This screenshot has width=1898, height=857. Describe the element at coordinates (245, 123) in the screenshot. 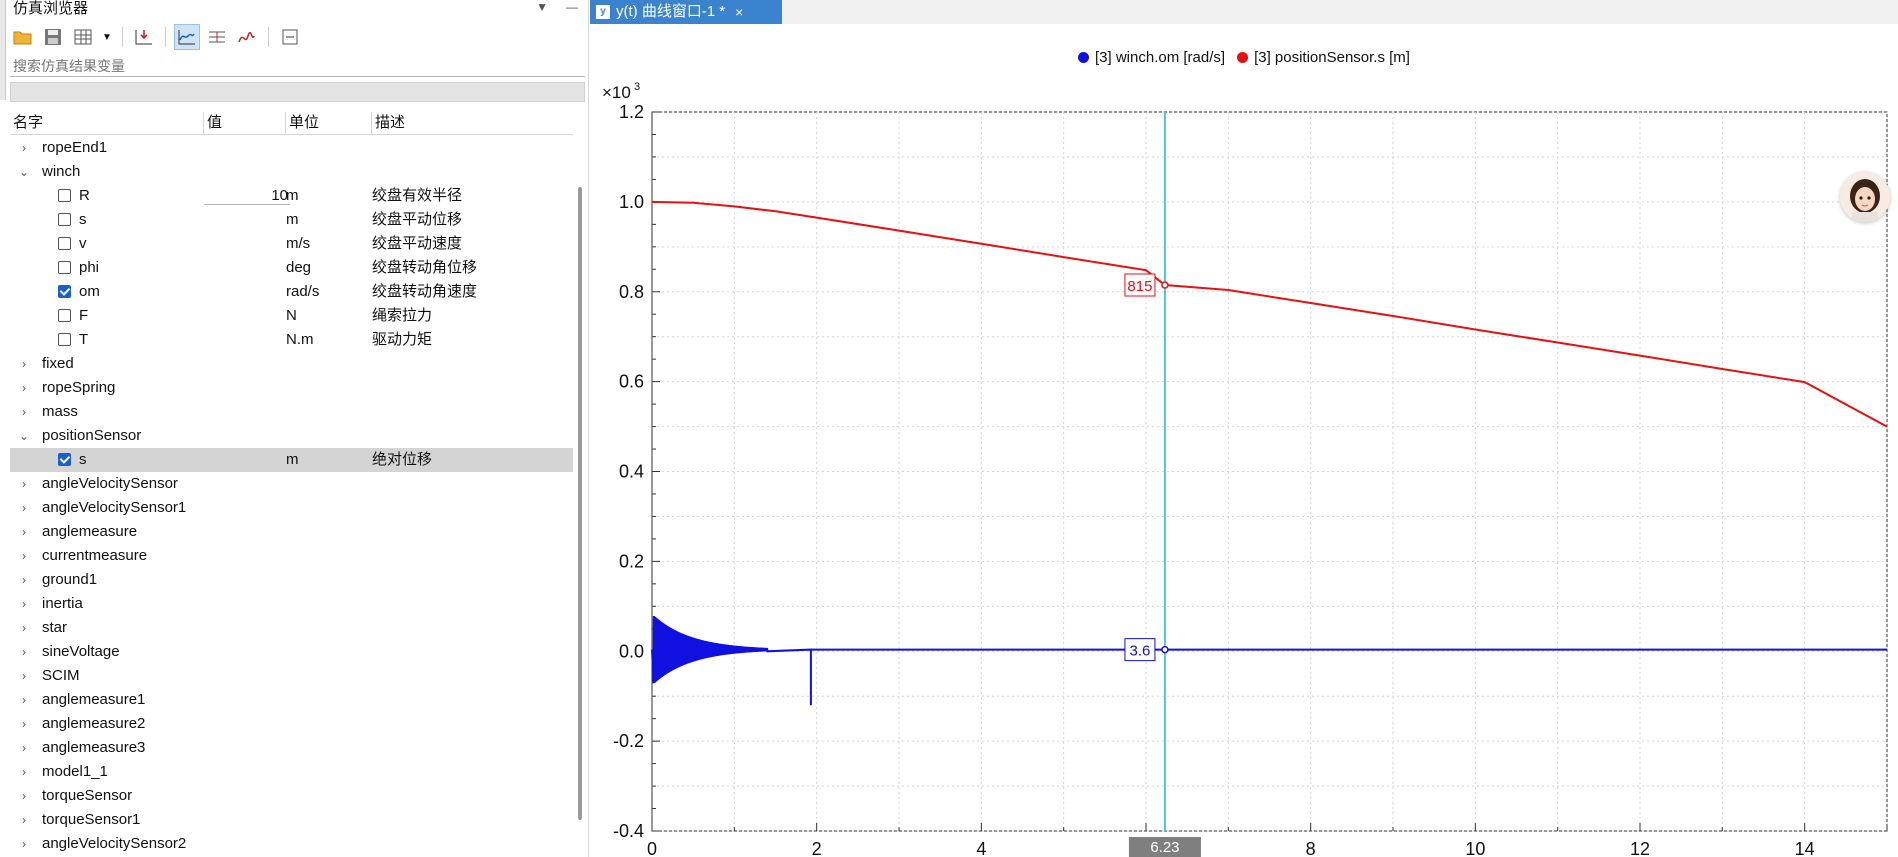

I see `column-value: 值` at that location.